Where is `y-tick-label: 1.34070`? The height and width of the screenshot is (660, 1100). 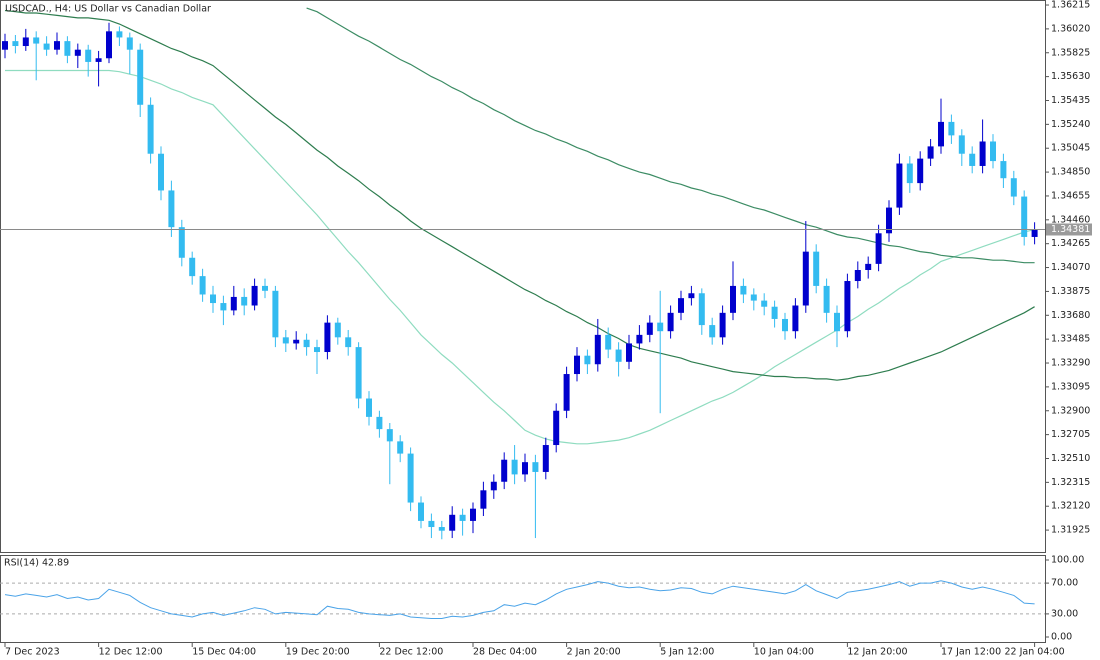 y-tick-label: 1.34070 is located at coordinates (1070, 267).